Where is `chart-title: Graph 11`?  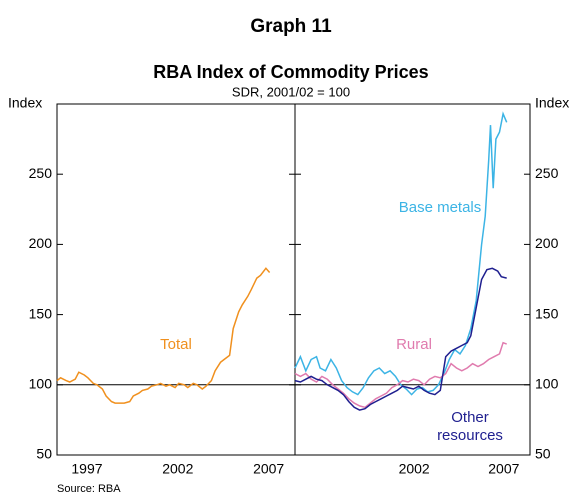
chart-title: Graph 11 is located at coordinates (291, 26).